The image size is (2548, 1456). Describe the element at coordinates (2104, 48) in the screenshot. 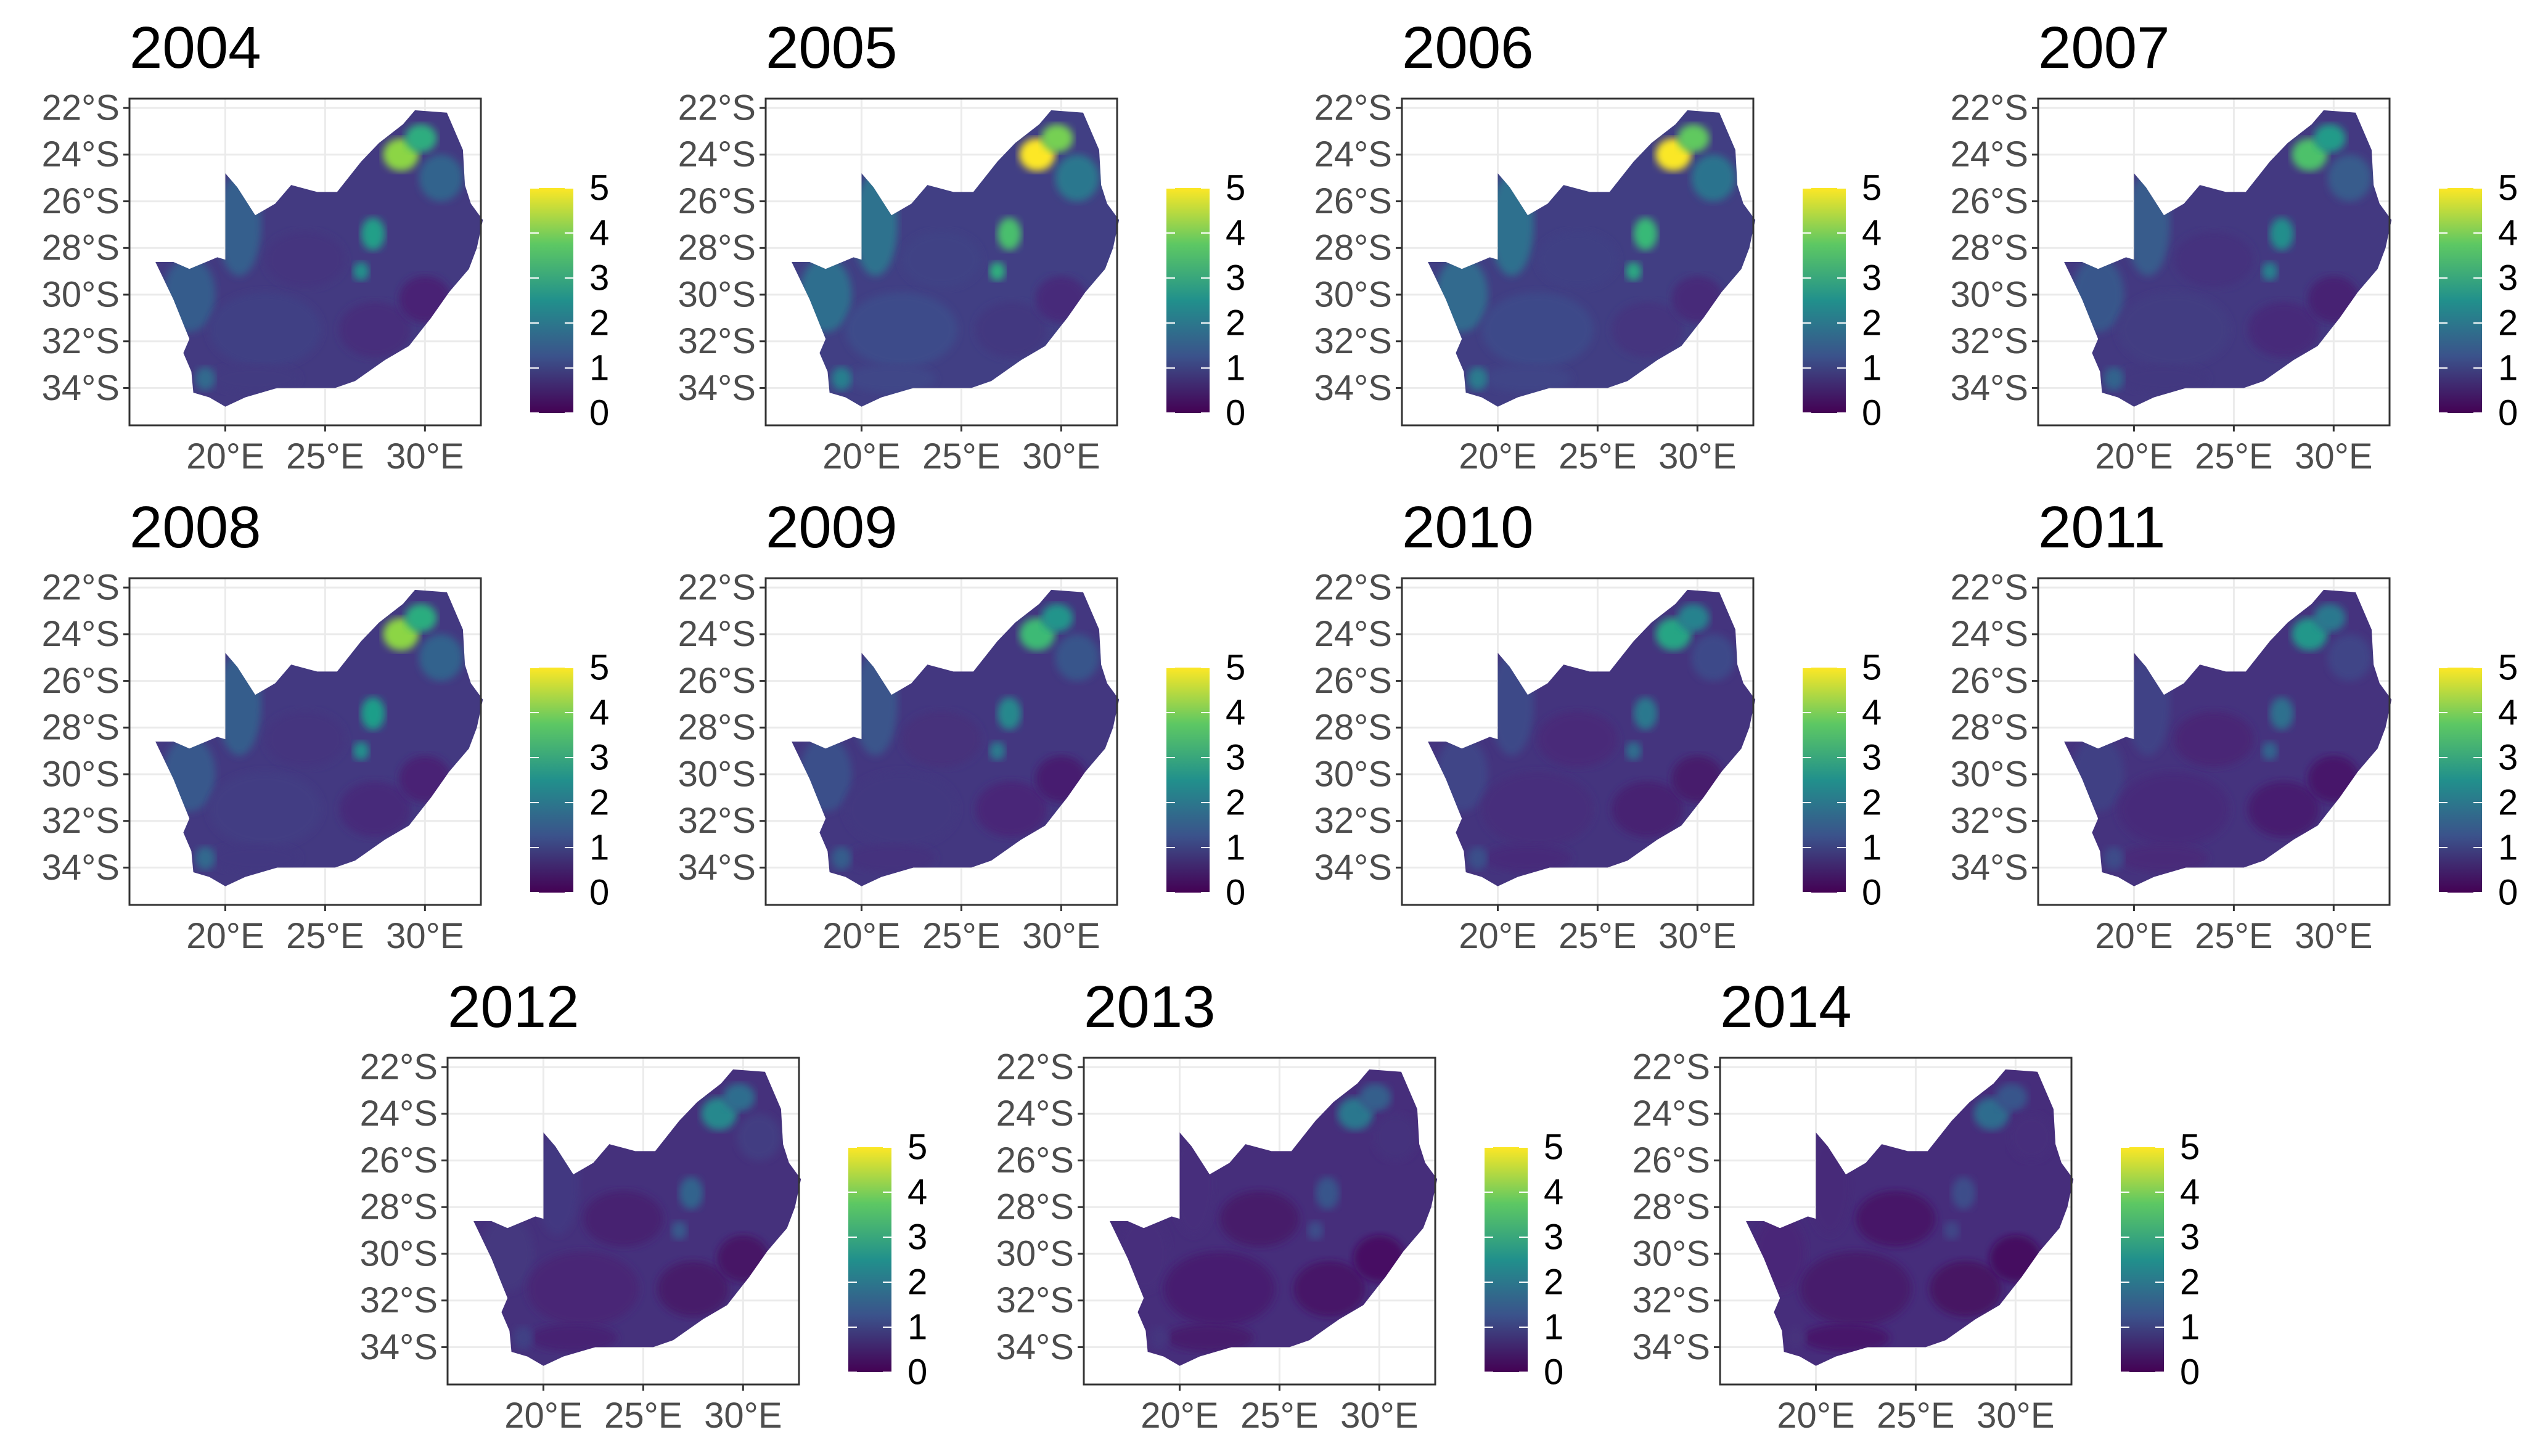

I see `panel-title: 2007` at that location.